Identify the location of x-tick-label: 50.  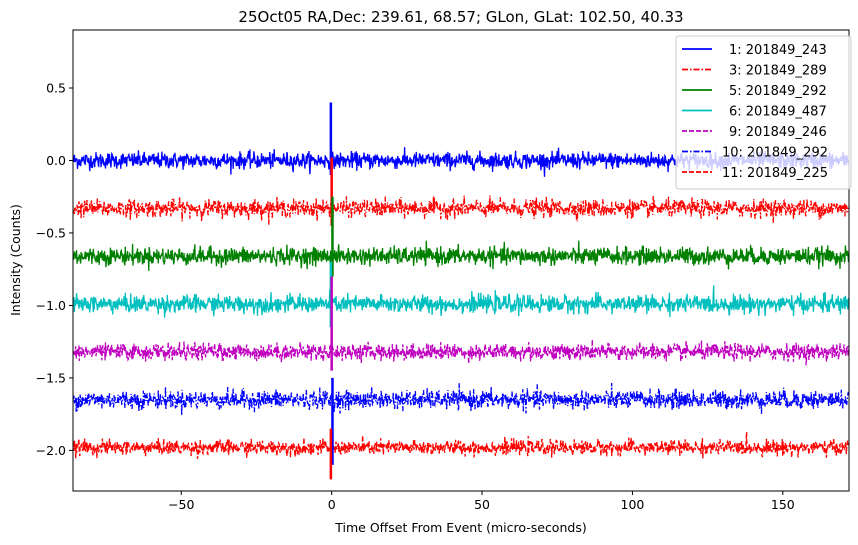
(482, 504).